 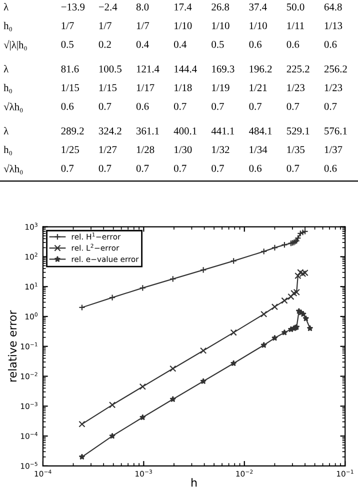 I want to click on text: 1/37, so click(x=333, y=150).